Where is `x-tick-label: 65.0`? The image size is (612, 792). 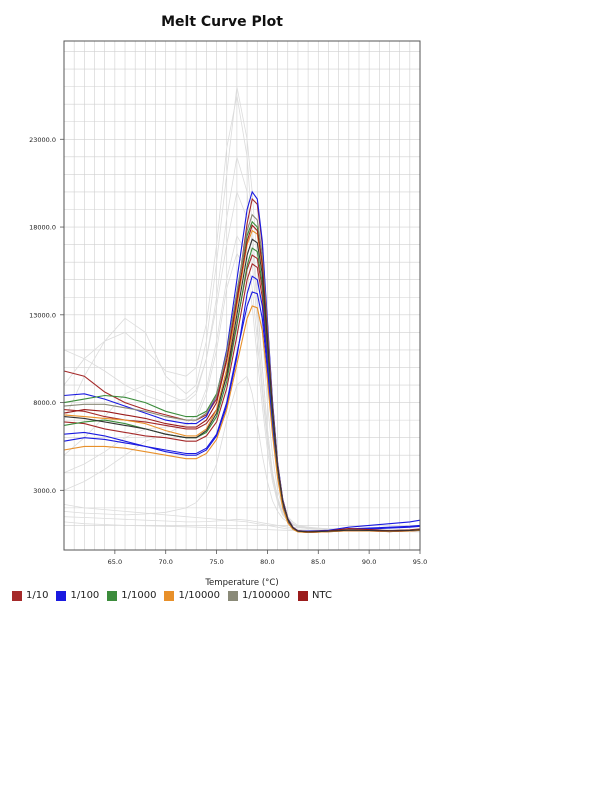
x-tick-label: 65.0 is located at coordinates (115, 562).